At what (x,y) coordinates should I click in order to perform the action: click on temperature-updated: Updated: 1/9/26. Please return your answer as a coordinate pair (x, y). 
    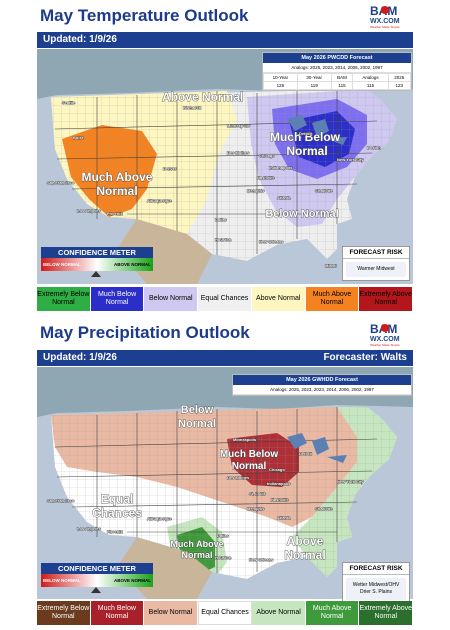
    Looking at the image, I should click on (80, 39).